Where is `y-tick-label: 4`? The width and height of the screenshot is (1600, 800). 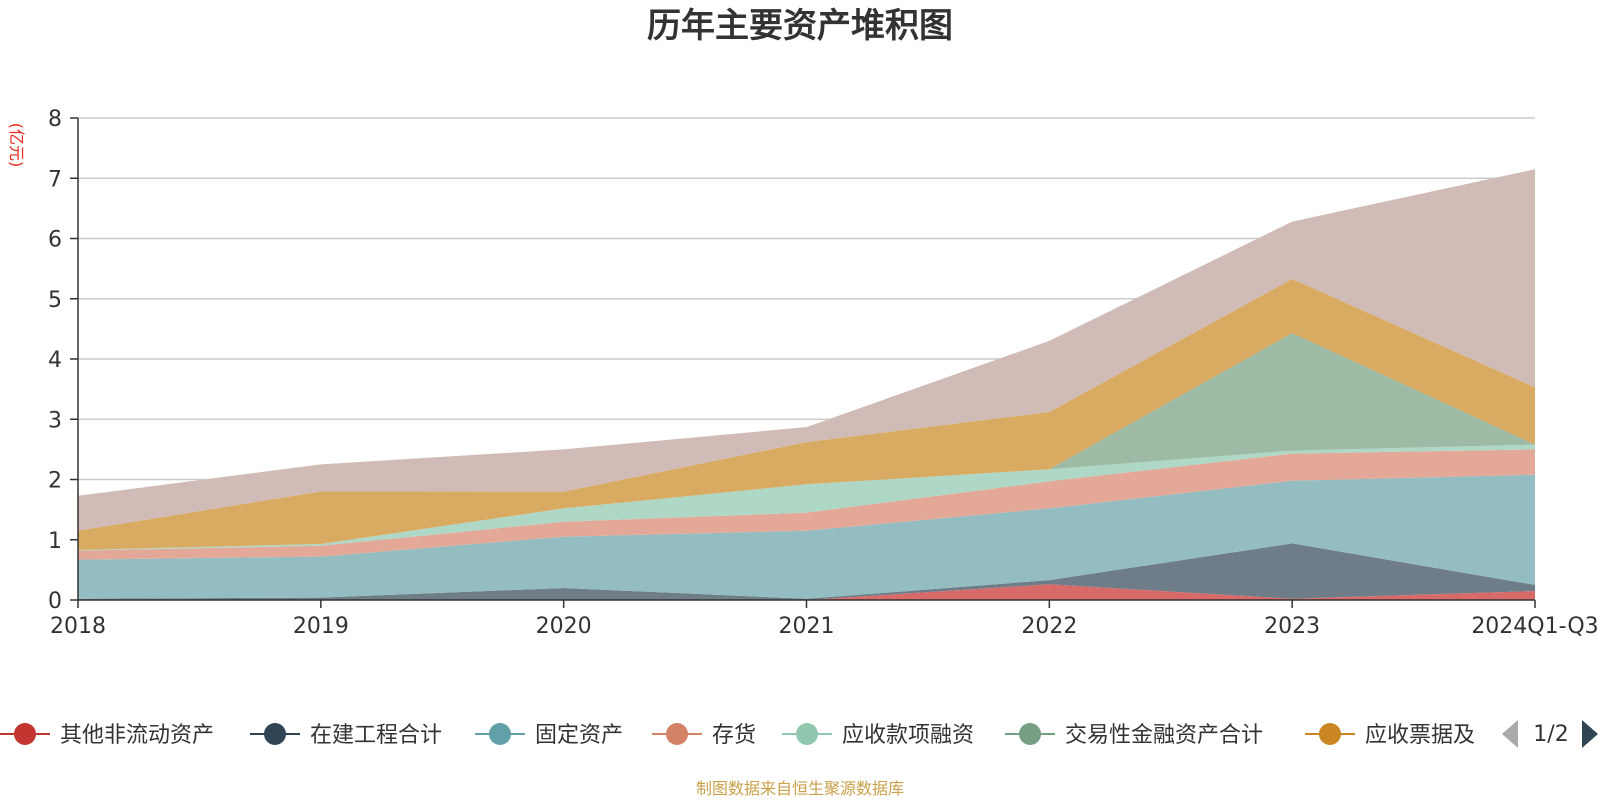
y-tick-label: 4 is located at coordinates (55, 360).